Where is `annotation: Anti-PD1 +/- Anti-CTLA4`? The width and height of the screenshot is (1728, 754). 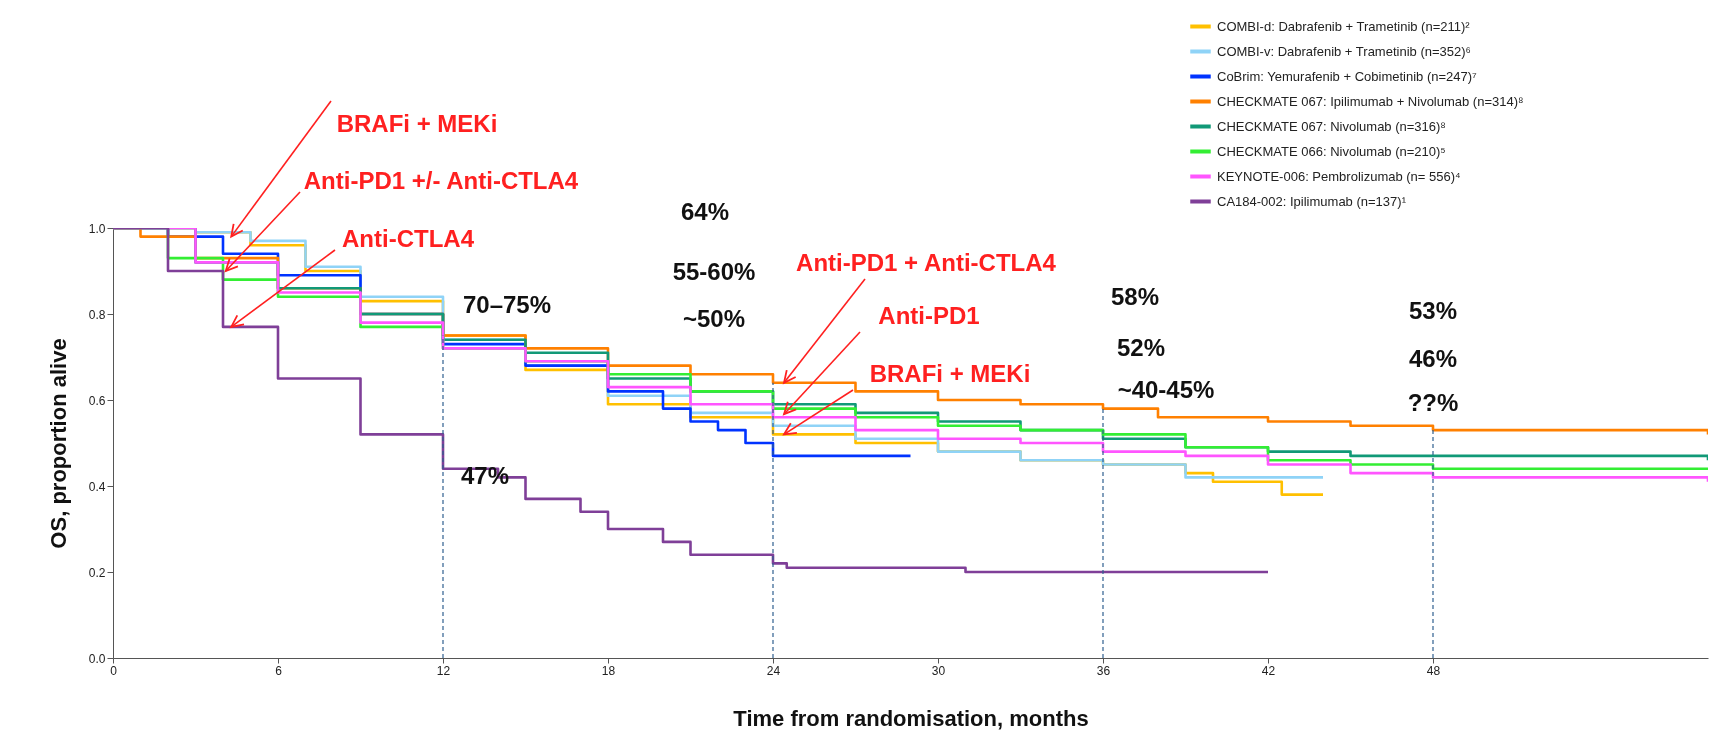 annotation: Anti-PD1 +/- Anti-CTLA4 is located at coordinates (441, 180).